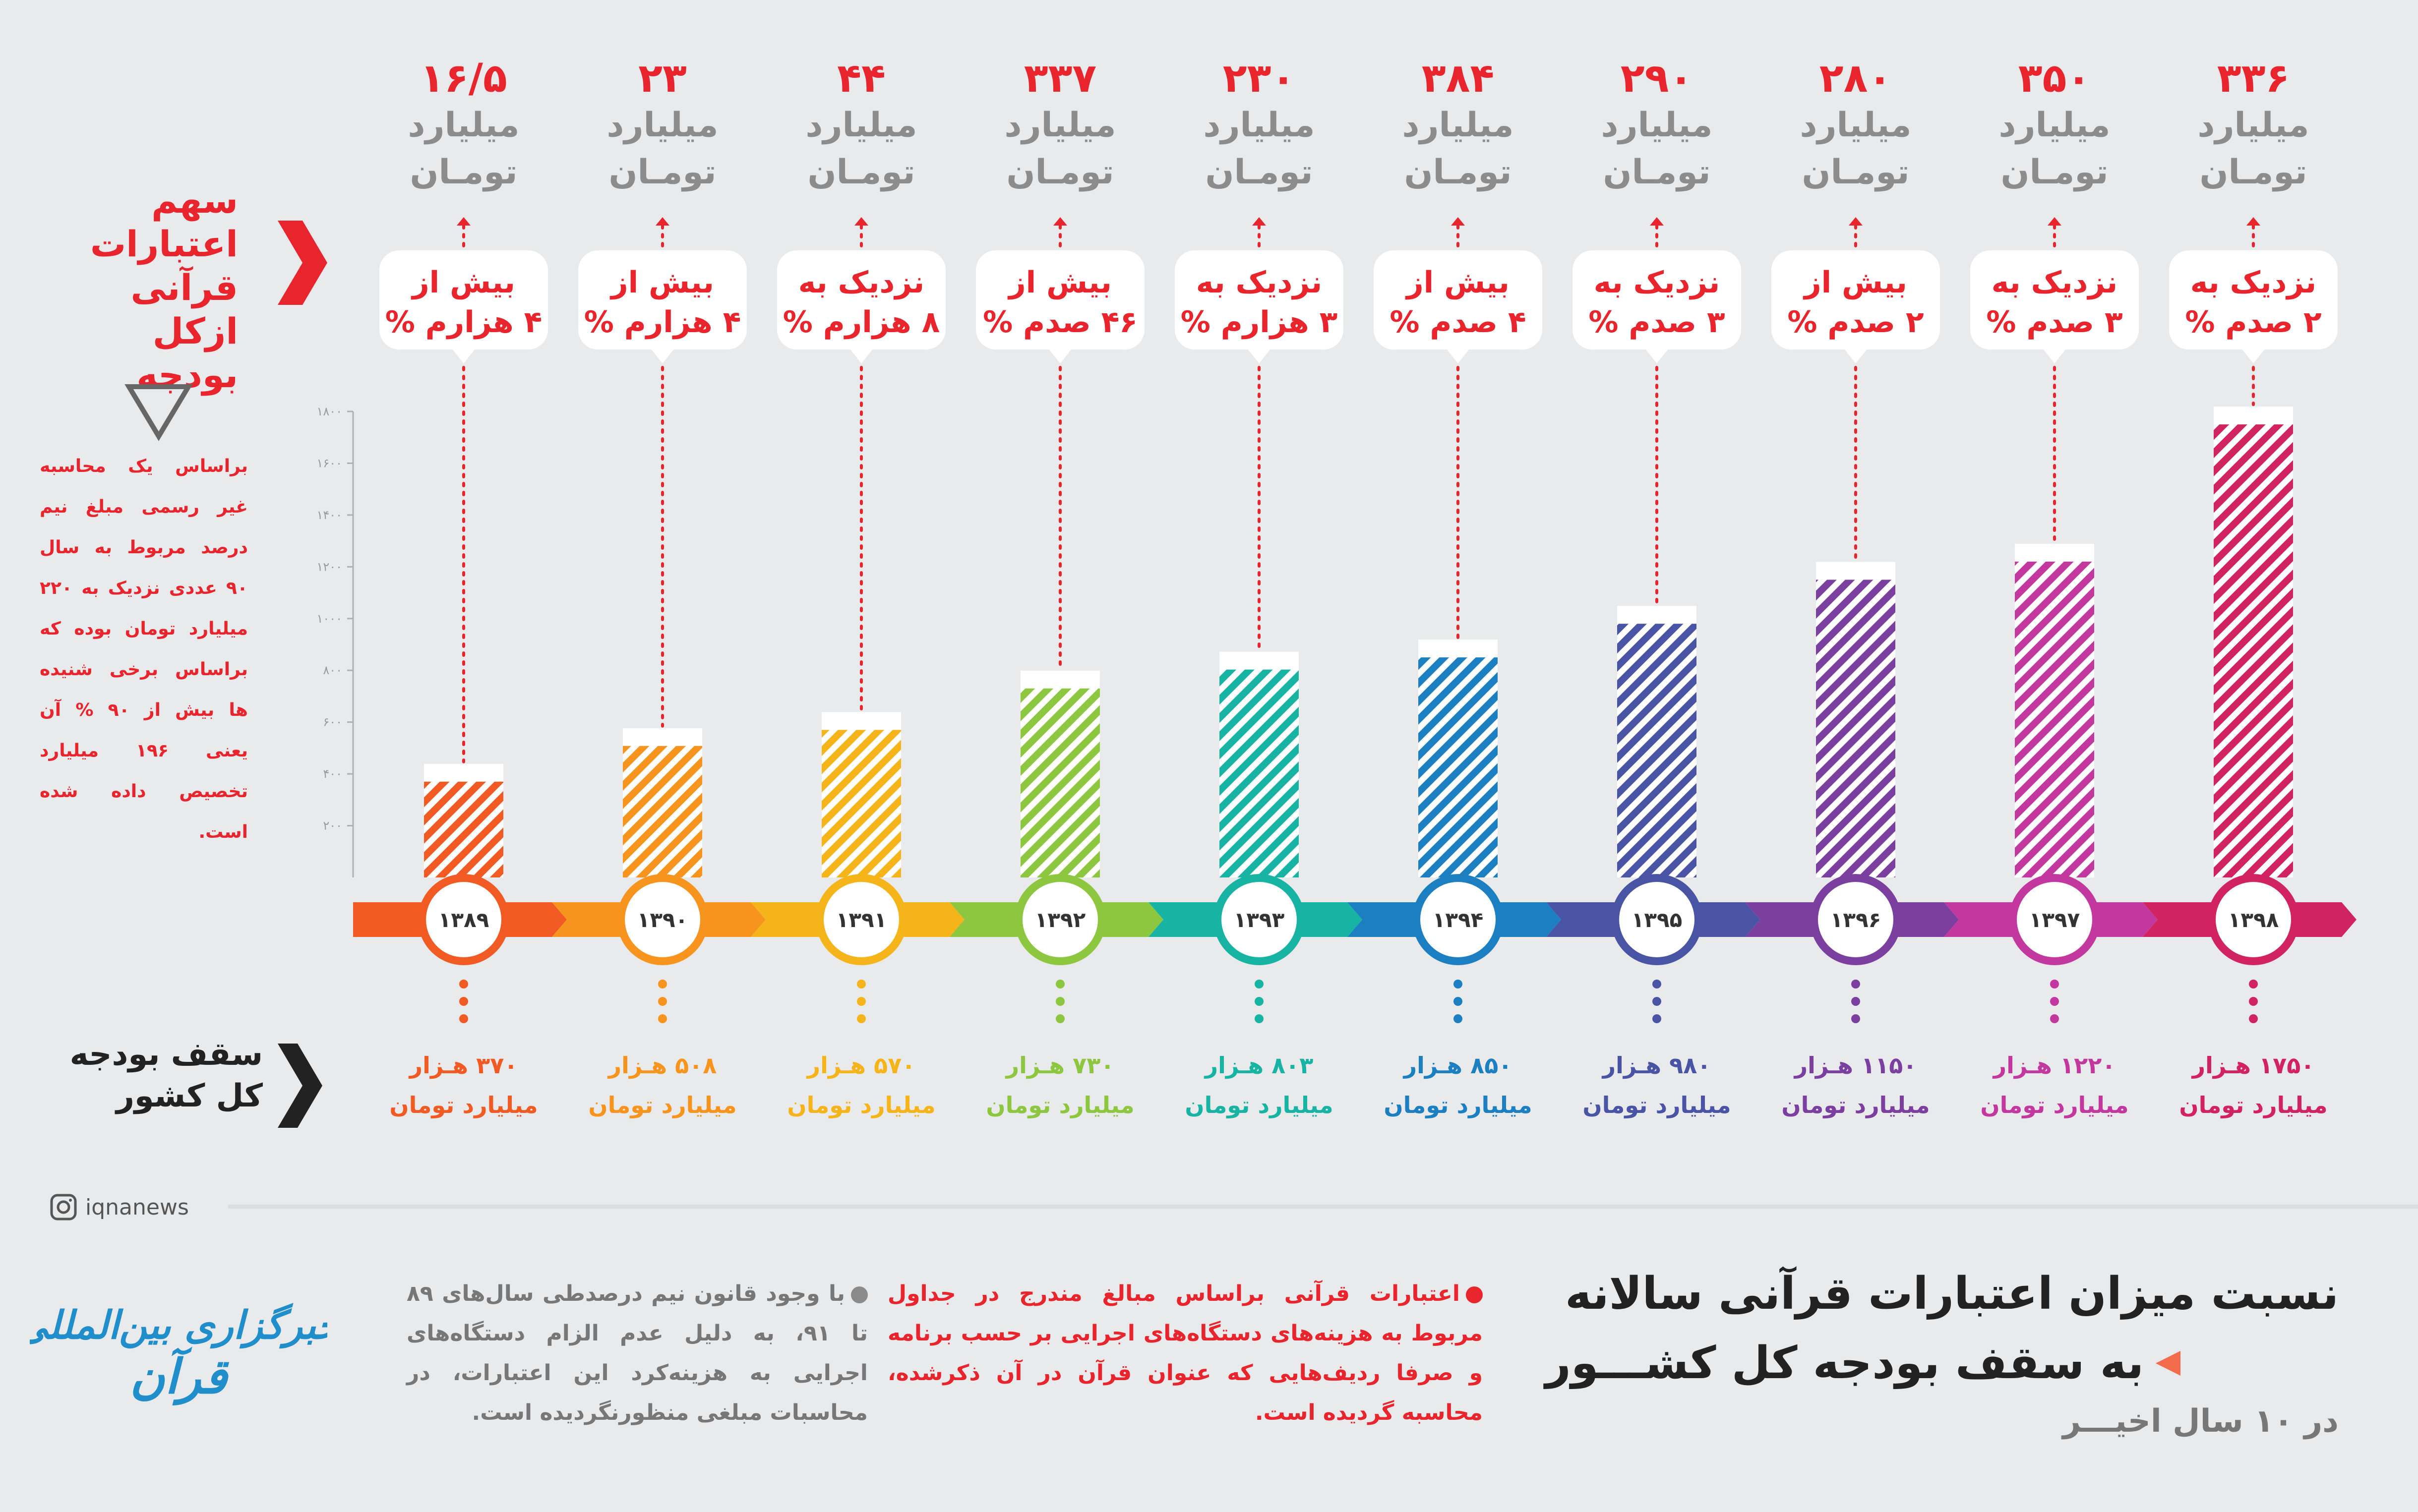 The width and height of the screenshot is (2418, 1512). Describe the element at coordinates (1856, 920) in the screenshot. I see `year-label: ۱۳۹۶` at that location.